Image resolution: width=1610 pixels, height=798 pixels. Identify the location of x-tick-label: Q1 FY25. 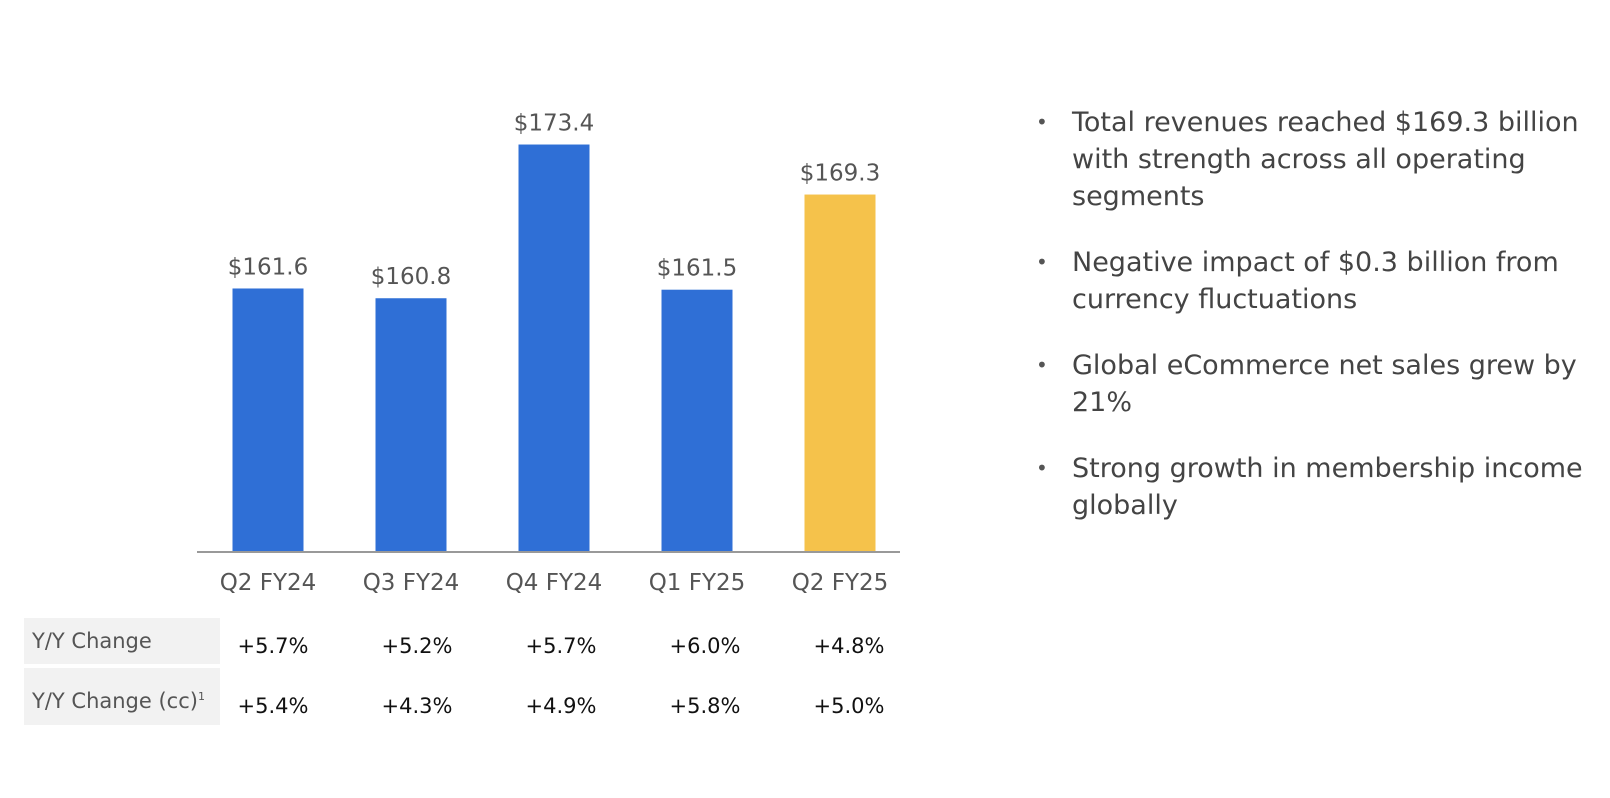
(697, 583).